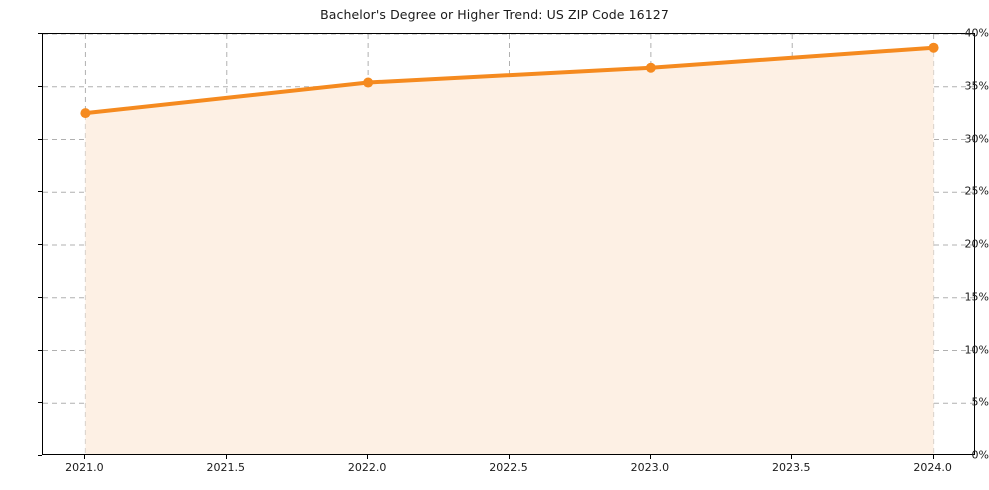 This screenshot has width=989, height=490. I want to click on x-tick-label-0: 2021.0, so click(84, 467).